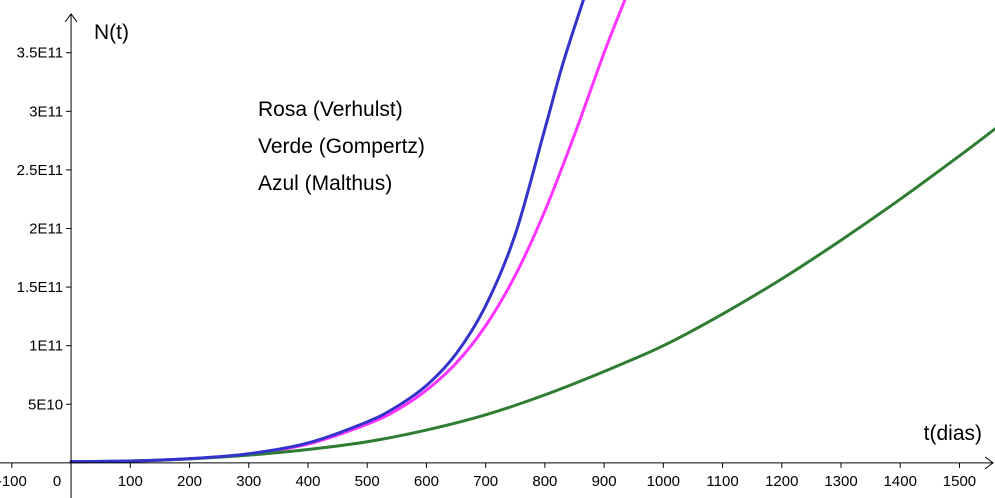 Image resolution: width=995 pixels, height=498 pixels. What do you see at coordinates (989, 463) in the screenshot?
I see `x-axis-arrow` at bounding box center [989, 463].